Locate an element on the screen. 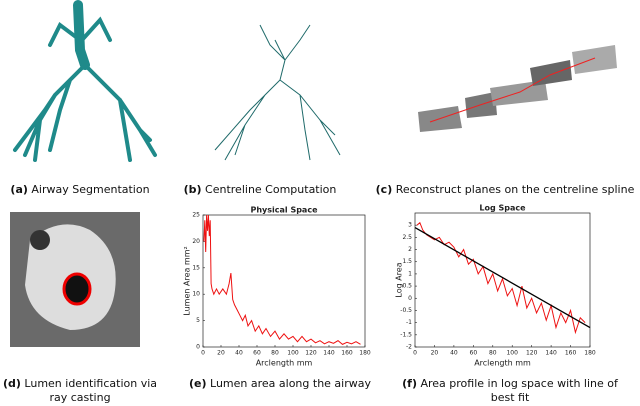 This screenshot has height=406, width=640. y-tick-label: 25 is located at coordinates (196, 215).